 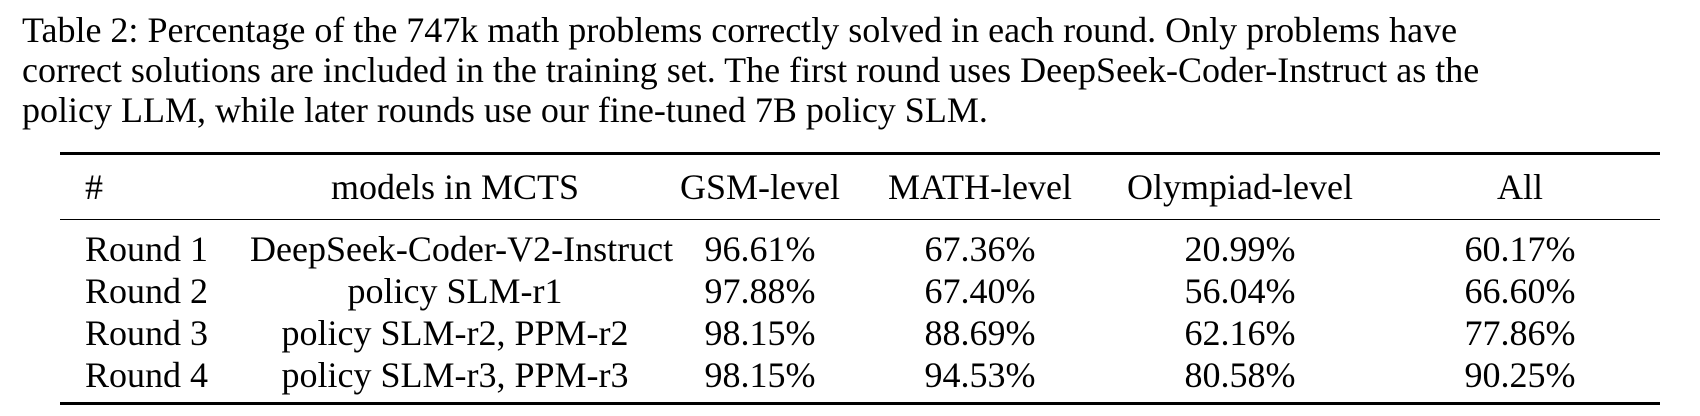 I want to click on header-gsm-level: GSM-level, so click(x=760, y=187).